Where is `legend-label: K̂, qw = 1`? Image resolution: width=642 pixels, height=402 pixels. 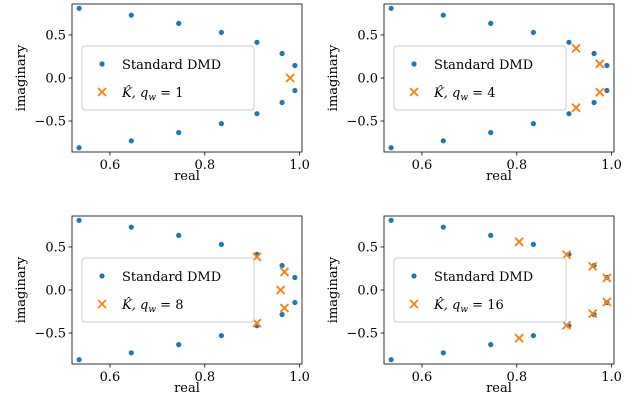 legend-label: K̂, qw = 1 is located at coordinates (152, 94).